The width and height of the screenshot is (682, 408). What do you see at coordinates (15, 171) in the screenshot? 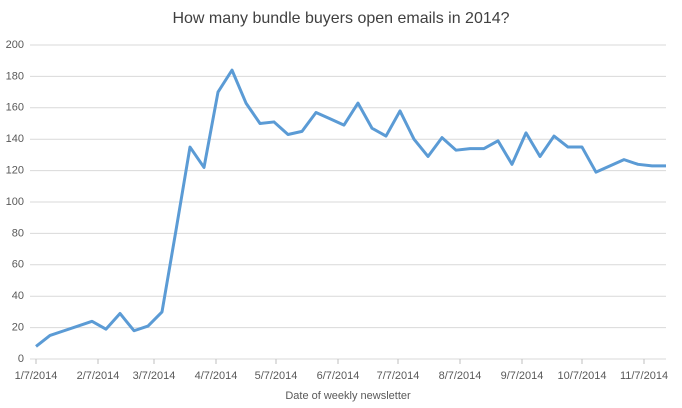
I see `y-tick-label: 120` at bounding box center [15, 171].